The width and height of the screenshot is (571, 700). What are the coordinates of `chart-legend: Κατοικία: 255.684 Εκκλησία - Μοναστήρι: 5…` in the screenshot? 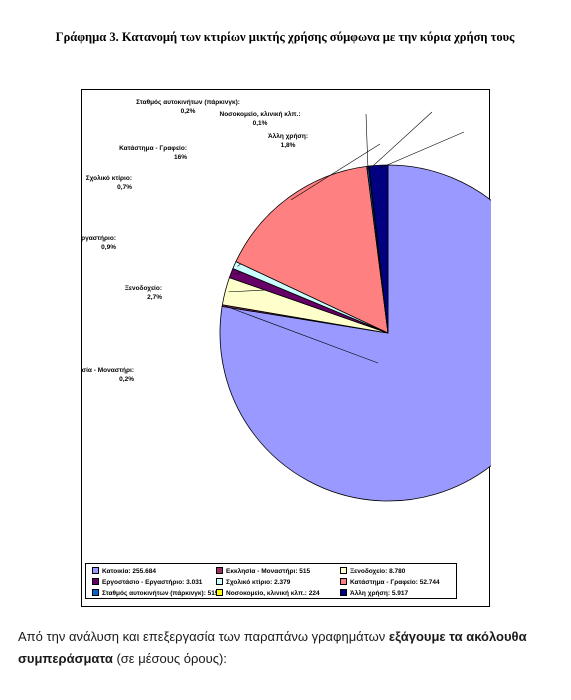 It's located at (271, 581).